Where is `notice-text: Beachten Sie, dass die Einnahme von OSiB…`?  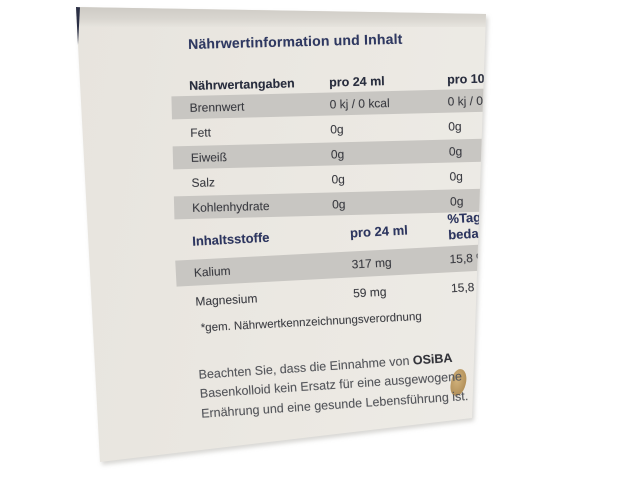
notice-text: Beachten Sie, dass die Einnahme von OSiB… is located at coordinates (342, 383).